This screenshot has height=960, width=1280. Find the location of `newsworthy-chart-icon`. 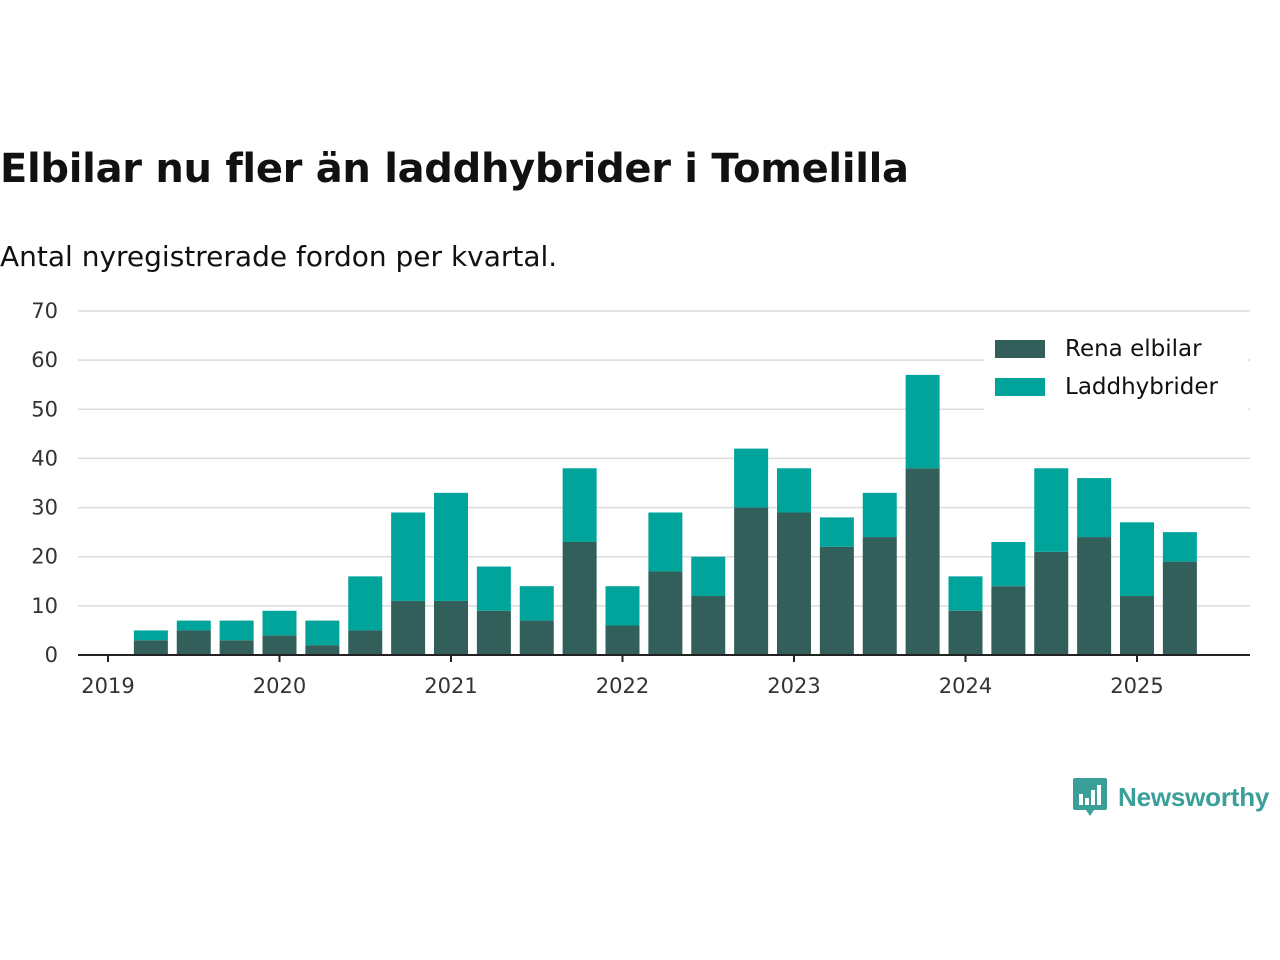

newsworthy-chart-icon is located at coordinates (1090, 797).